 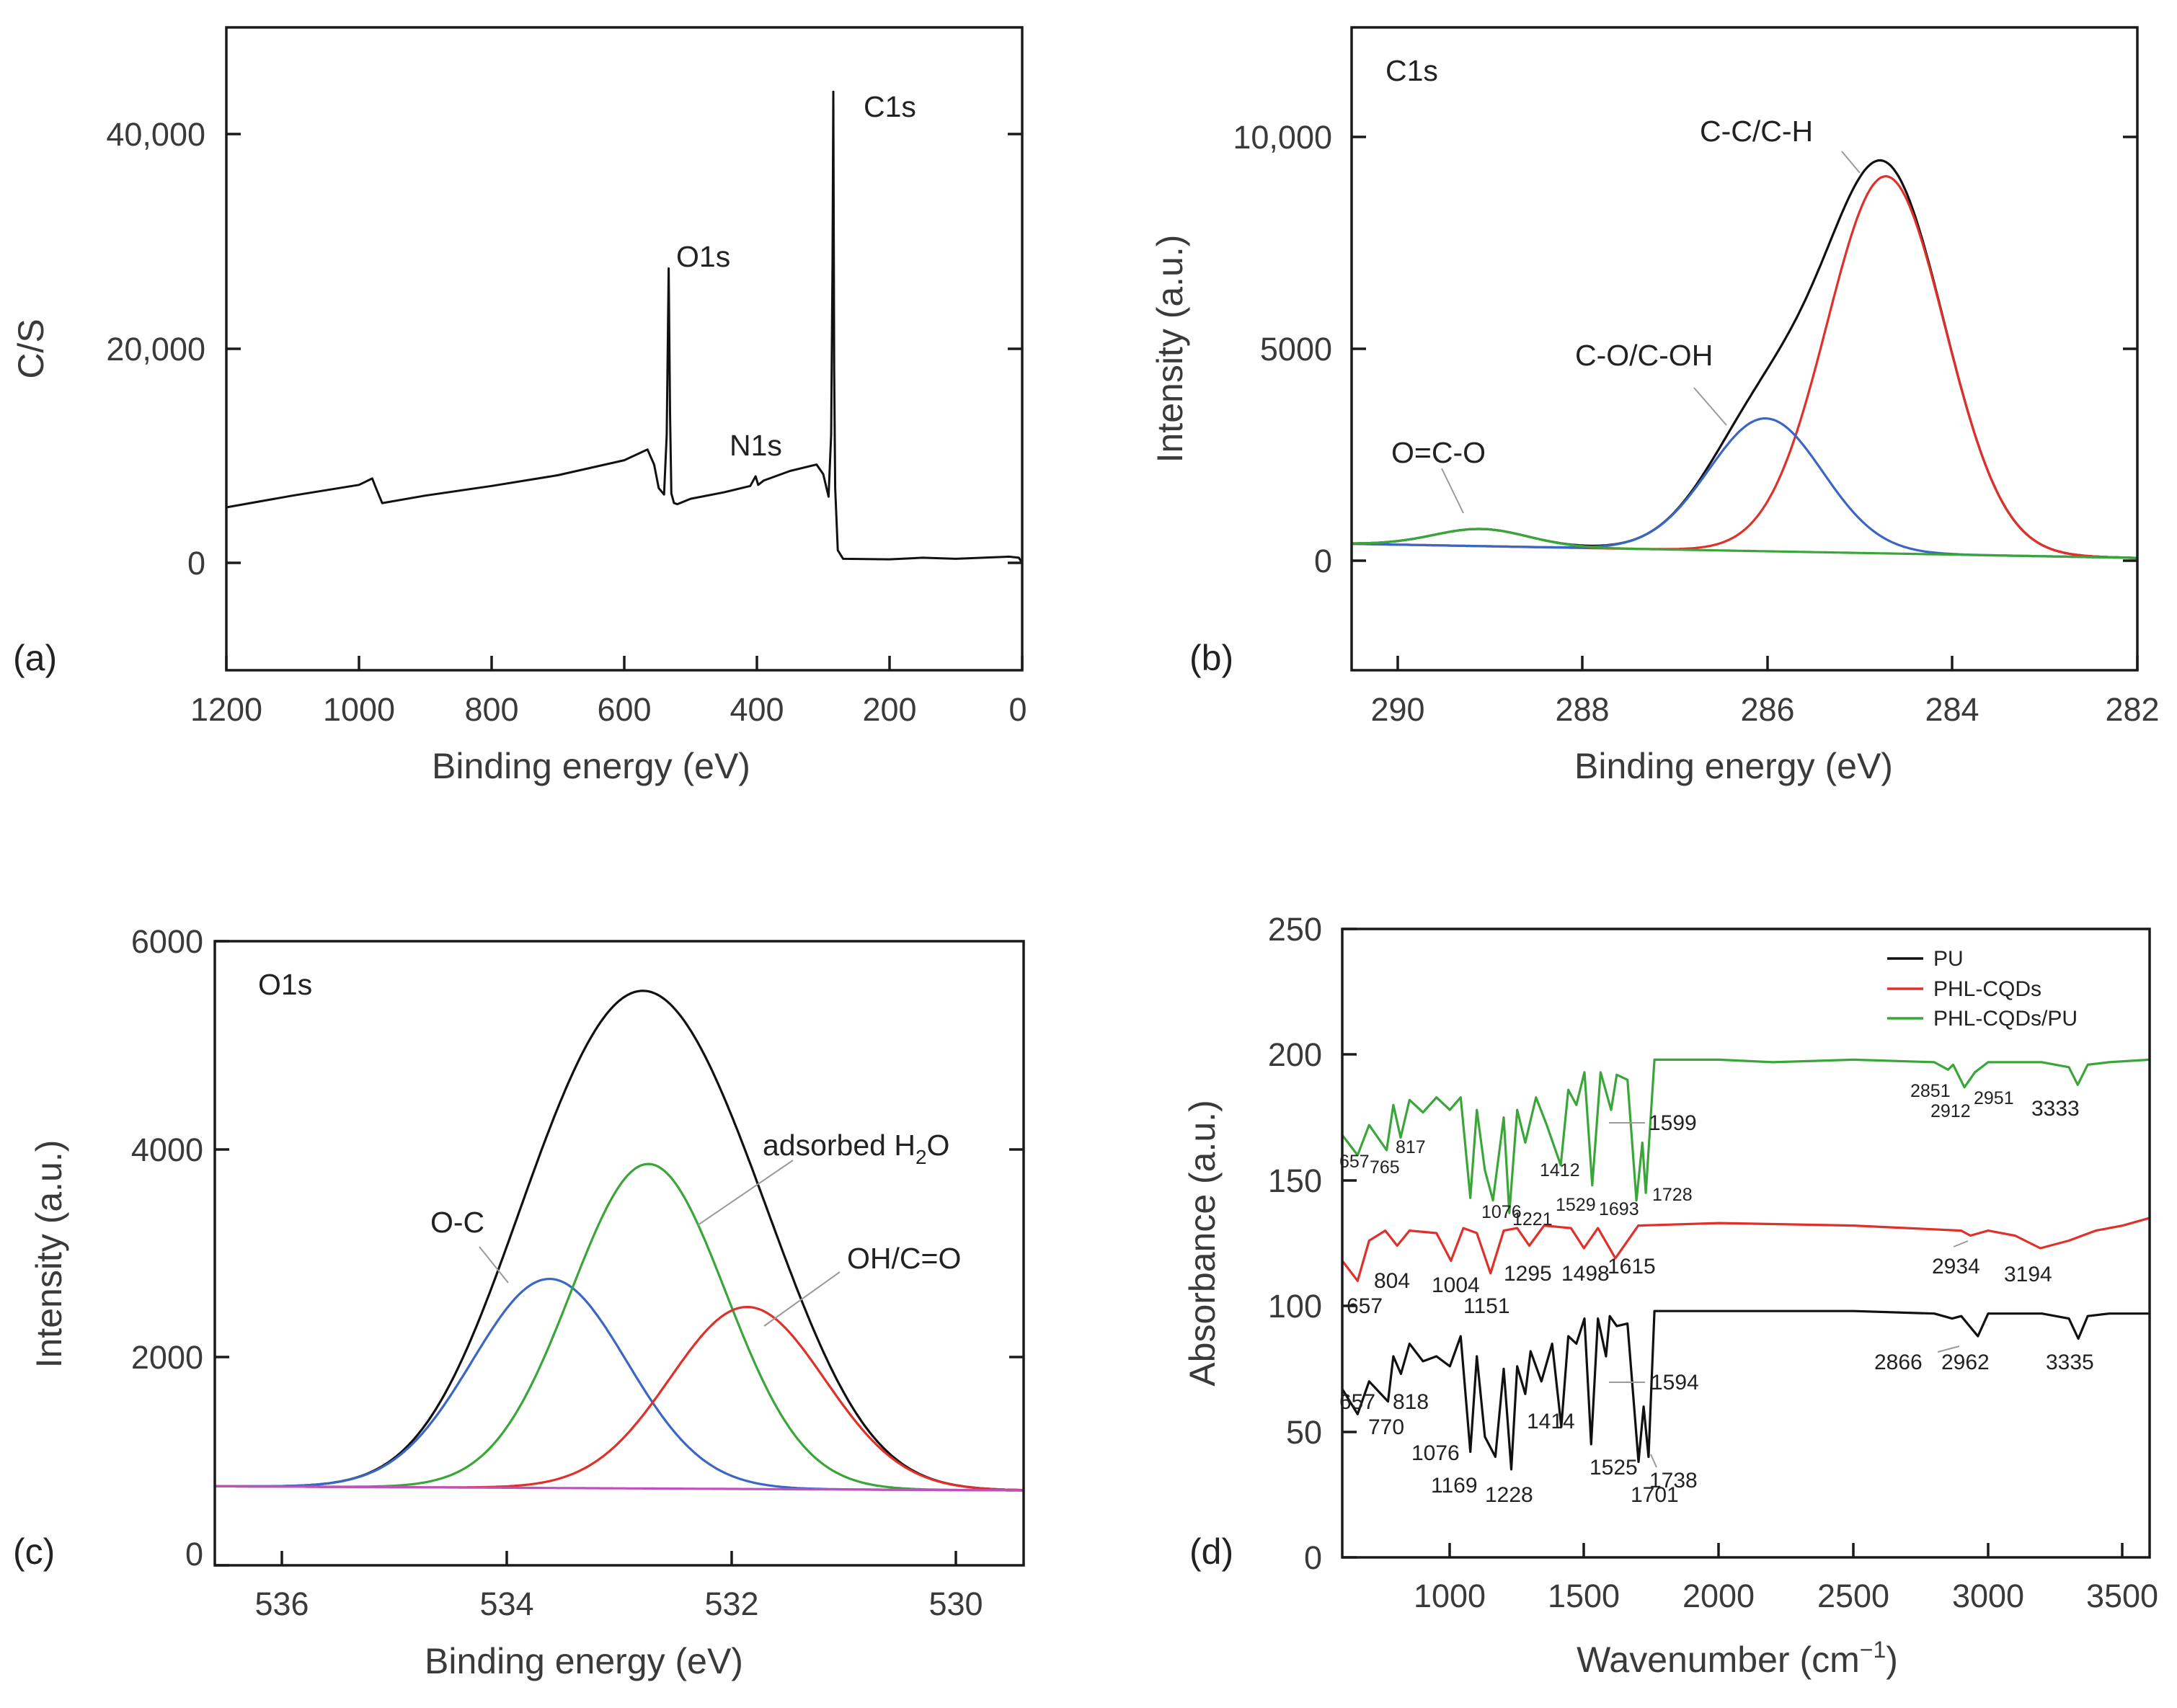 I want to click on panel-b-xticks, so click(x=1767, y=663).